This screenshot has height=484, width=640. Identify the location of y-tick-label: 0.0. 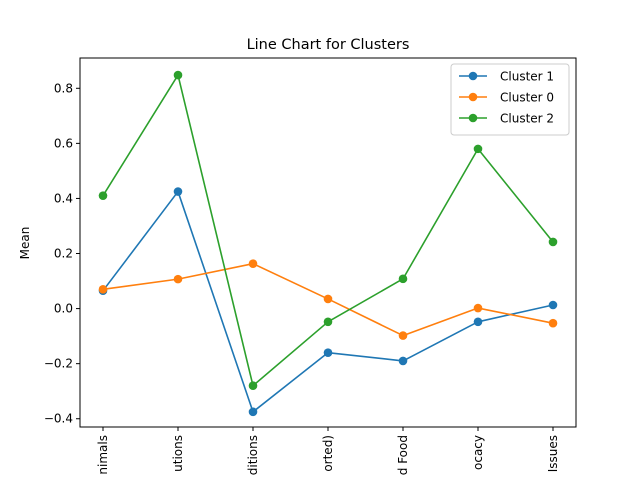
(63, 309).